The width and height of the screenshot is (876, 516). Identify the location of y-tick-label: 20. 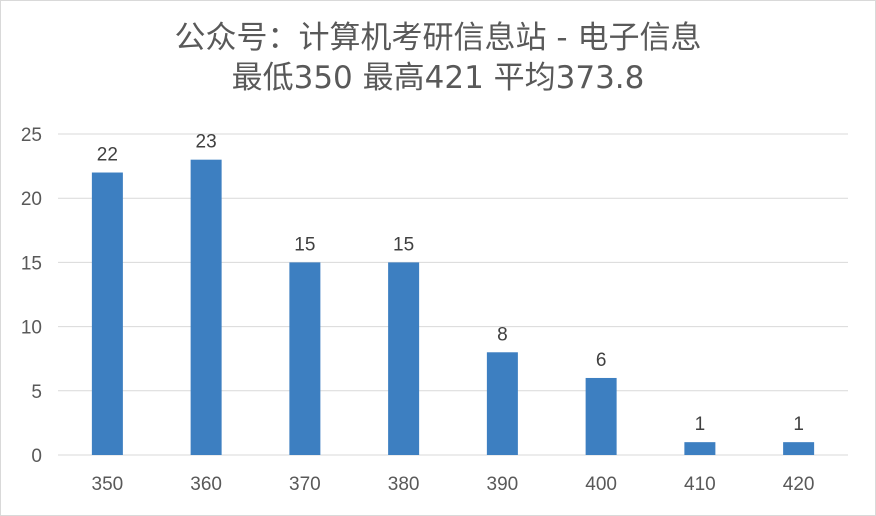
(31, 199).